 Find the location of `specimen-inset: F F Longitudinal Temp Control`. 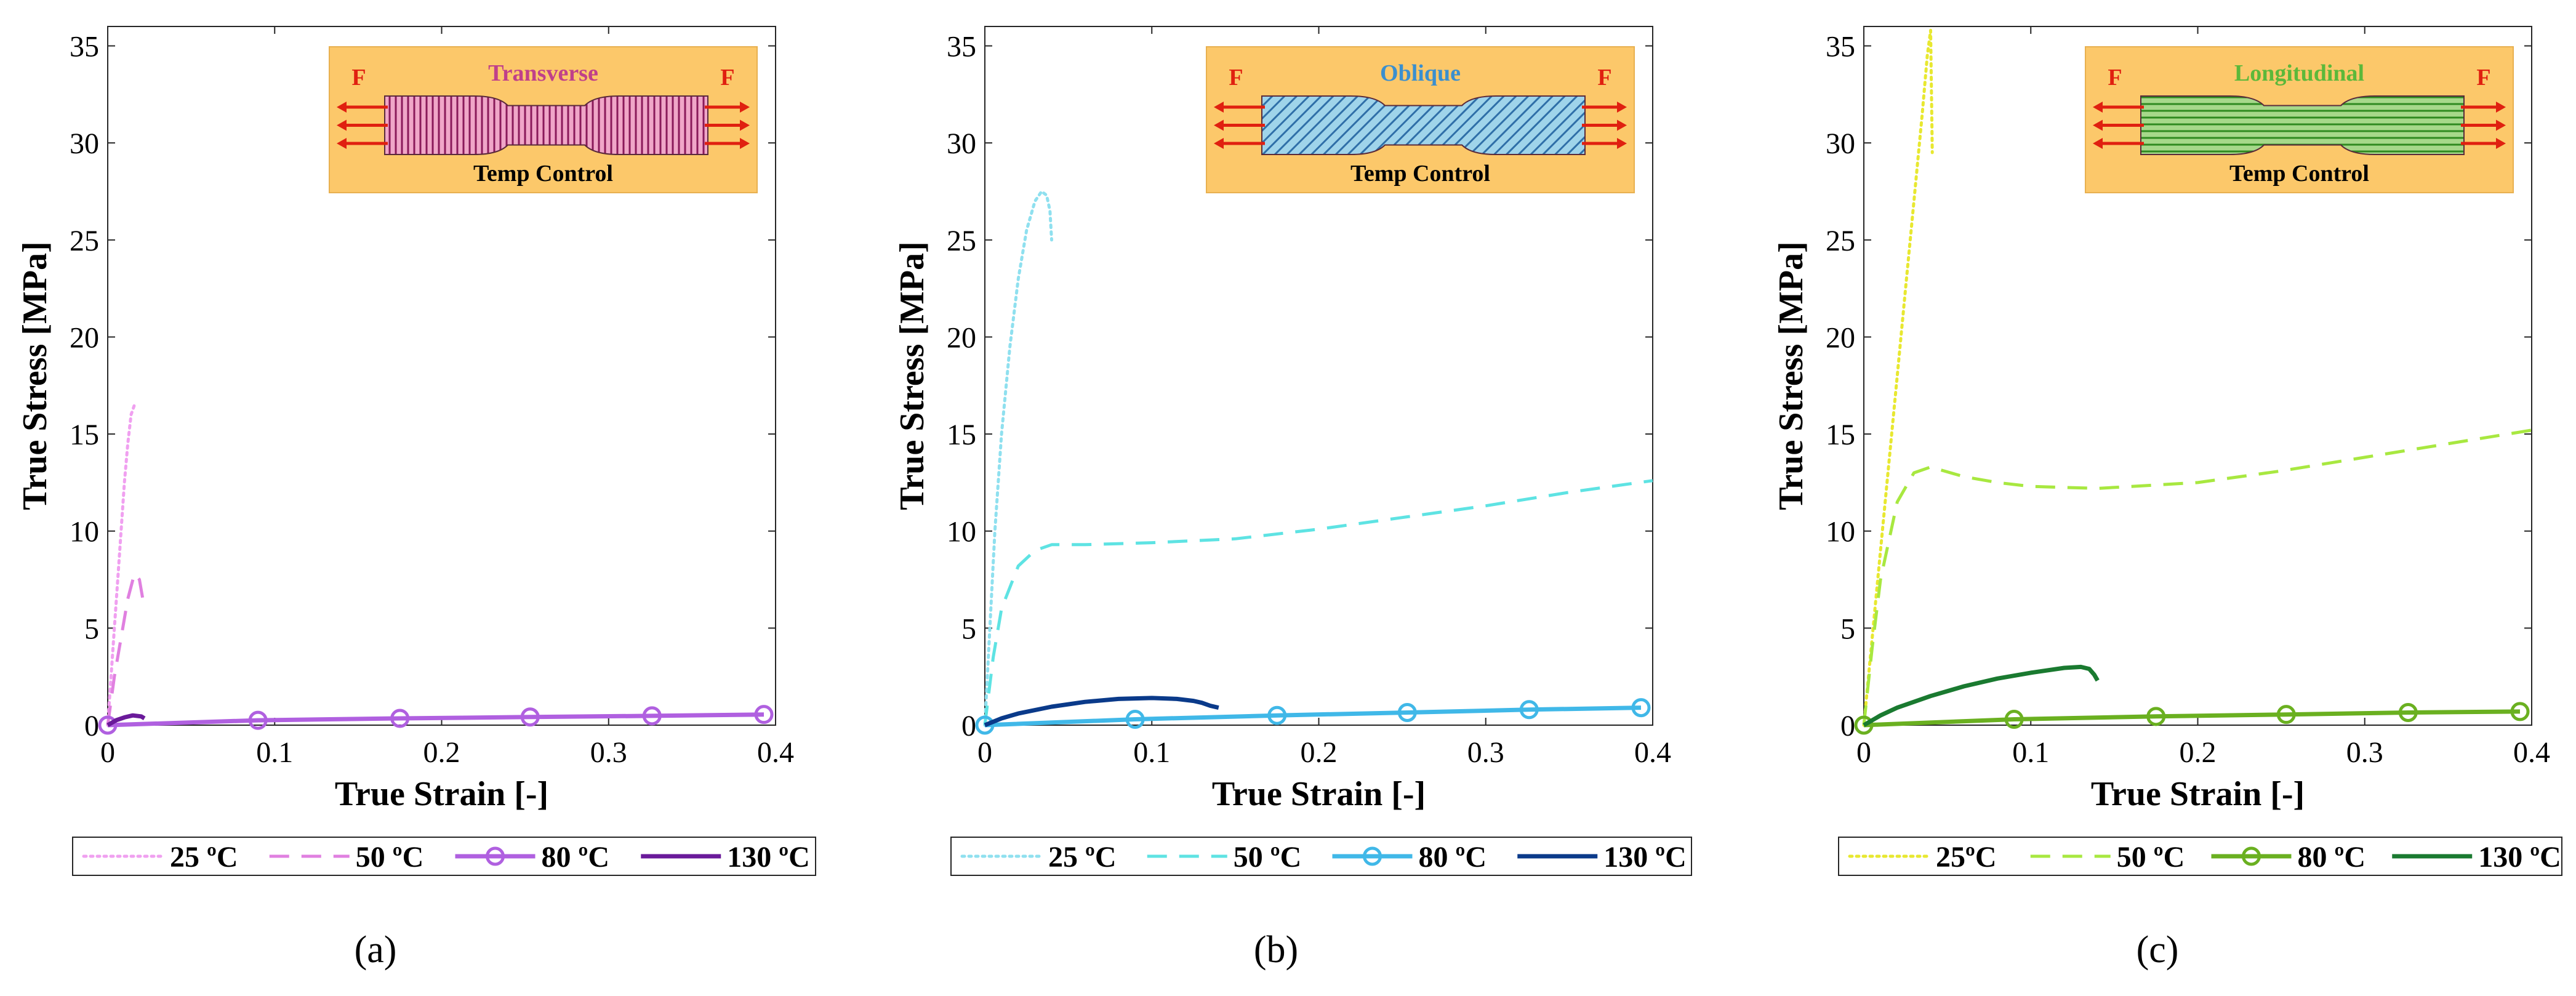

specimen-inset: F F Longitudinal Temp Control is located at coordinates (2299, 120).